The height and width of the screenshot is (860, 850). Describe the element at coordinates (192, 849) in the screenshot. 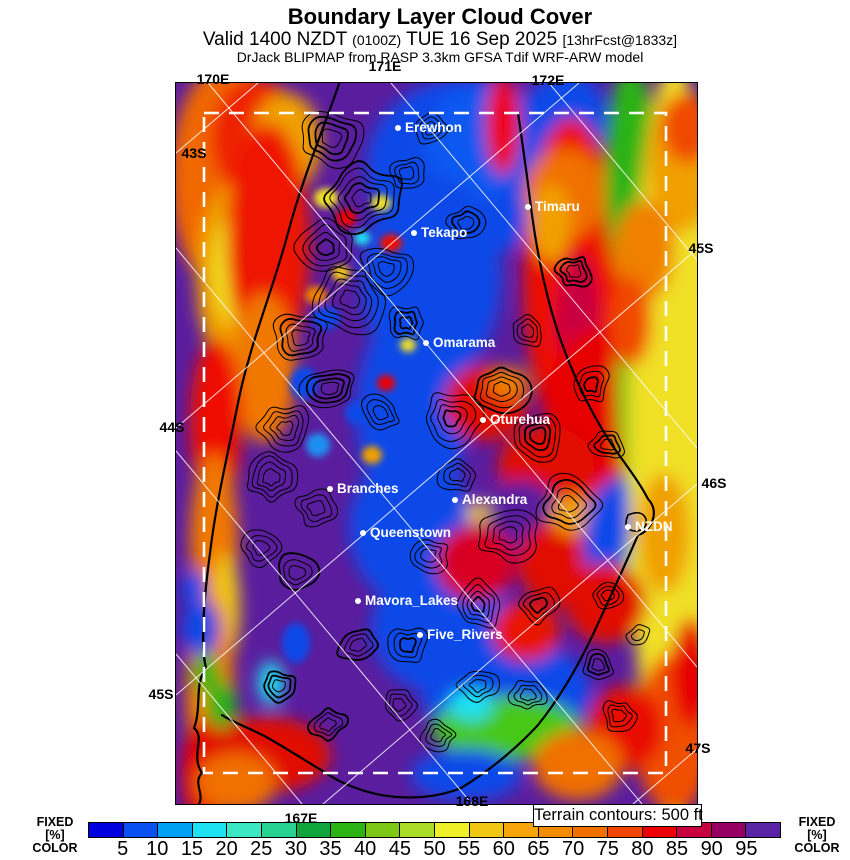

I see `colorbar-tick: 15` at that location.